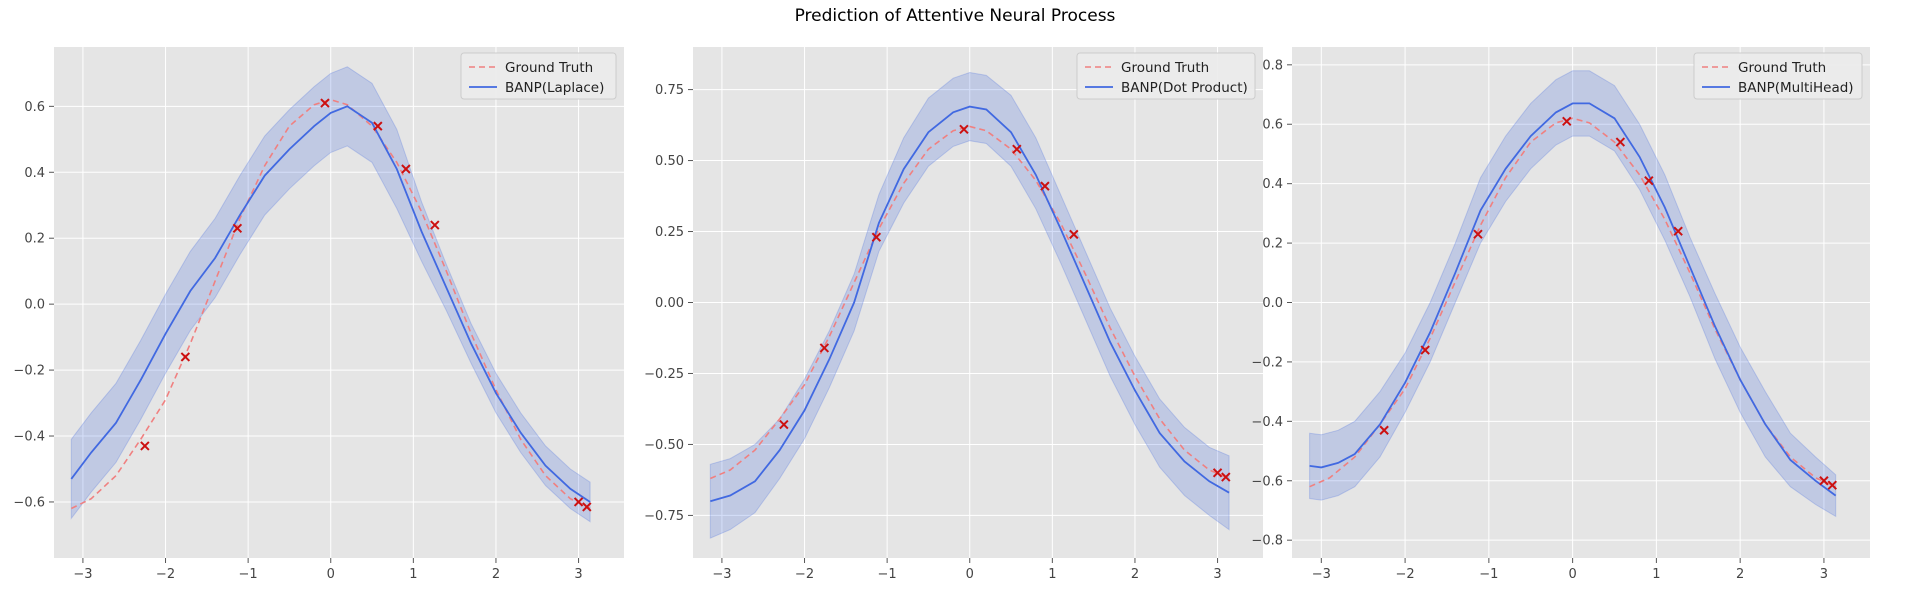 The width and height of the screenshot is (1910, 593). What do you see at coordinates (669, 232) in the screenshot?
I see `y-tick-label: 0.25` at bounding box center [669, 232].